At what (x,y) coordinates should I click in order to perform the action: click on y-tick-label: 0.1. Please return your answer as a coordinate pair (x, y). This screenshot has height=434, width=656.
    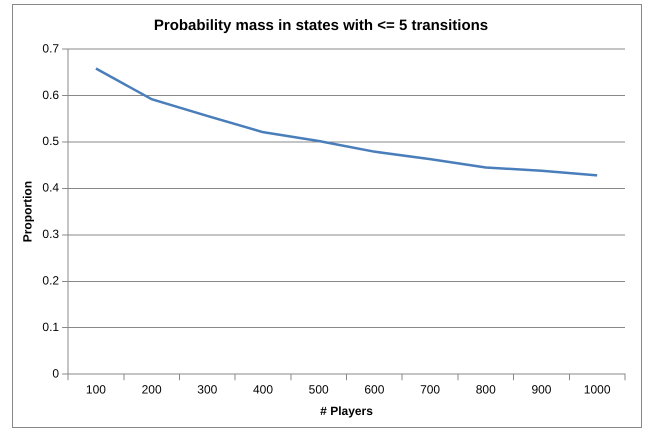
    Looking at the image, I should click on (51, 327).